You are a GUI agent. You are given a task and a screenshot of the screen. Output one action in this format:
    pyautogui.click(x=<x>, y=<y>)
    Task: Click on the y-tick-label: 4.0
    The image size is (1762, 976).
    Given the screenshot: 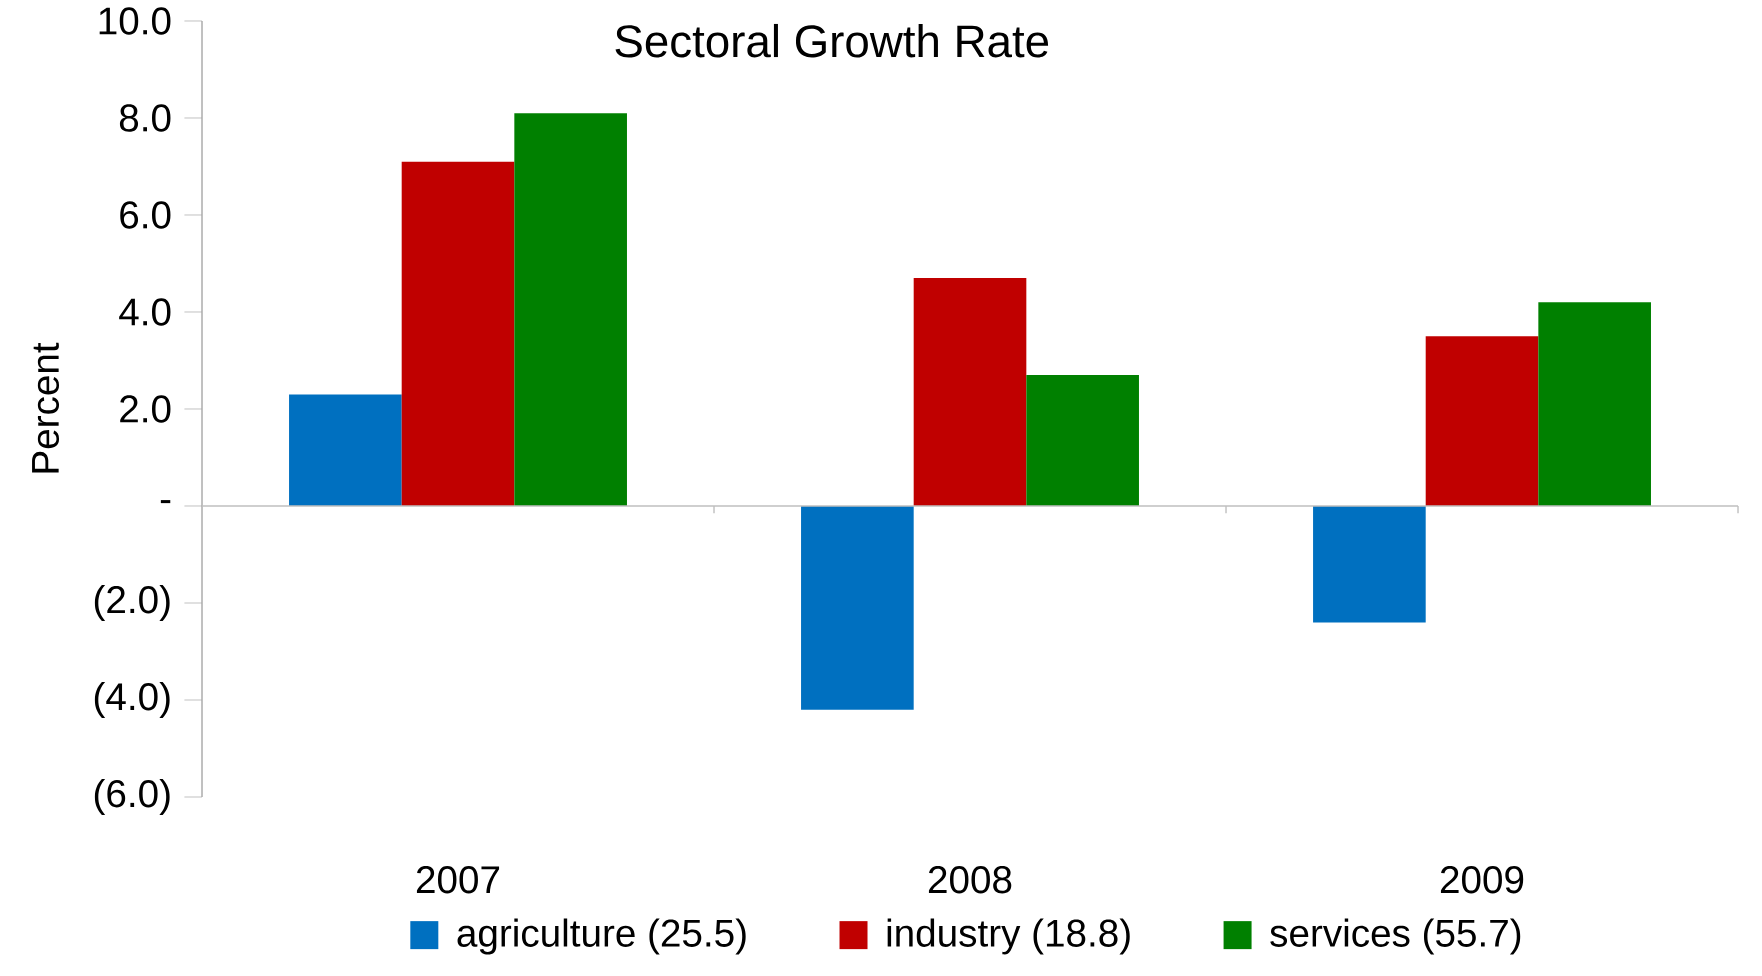 What is the action you would take?
    pyautogui.click(x=145, y=312)
    